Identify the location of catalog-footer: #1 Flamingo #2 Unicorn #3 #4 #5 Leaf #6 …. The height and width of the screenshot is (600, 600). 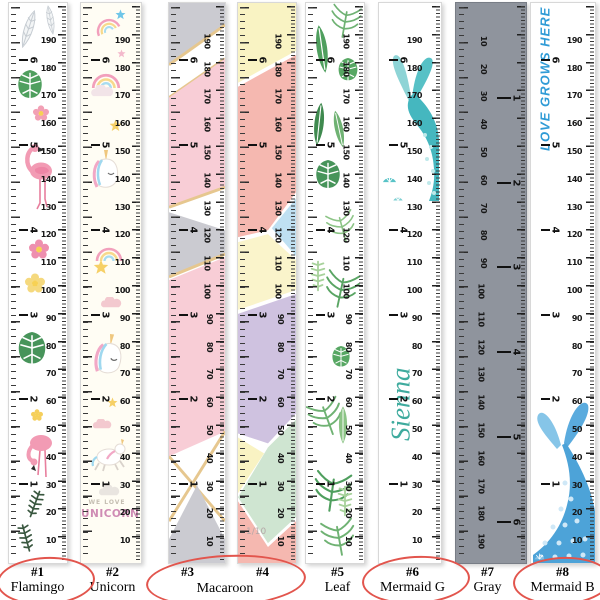
(300, 575).